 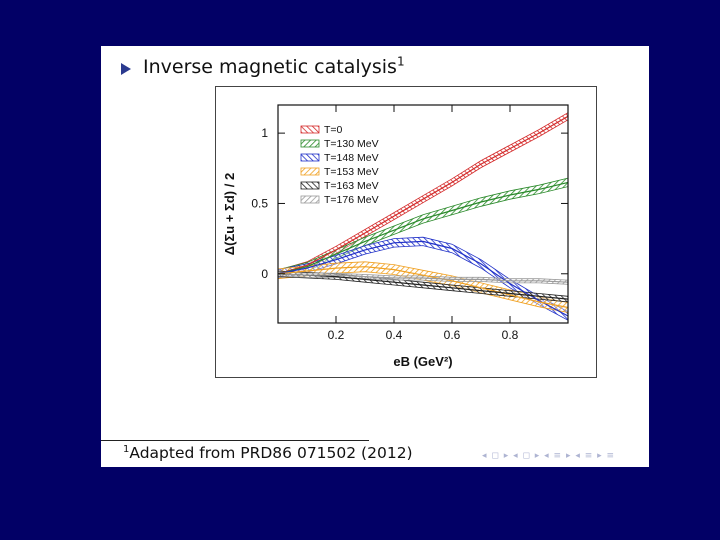 What do you see at coordinates (229, 214) in the screenshot?
I see `y-axis-label: Δ(Σu + Σd) / 2` at bounding box center [229, 214].